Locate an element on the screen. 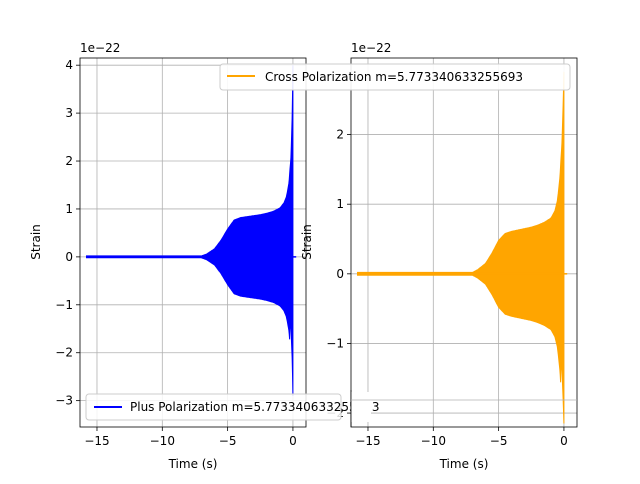 The width and height of the screenshot is (640, 484). left-x-axis-label: Time (s) is located at coordinates (193, 464).